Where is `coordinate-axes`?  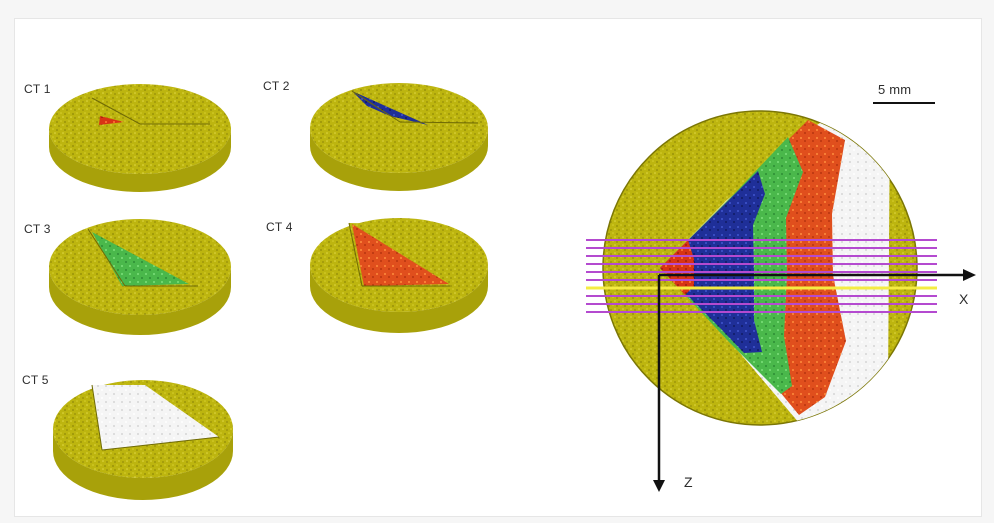 coordinate-axes is located at coordinates (814, 380).